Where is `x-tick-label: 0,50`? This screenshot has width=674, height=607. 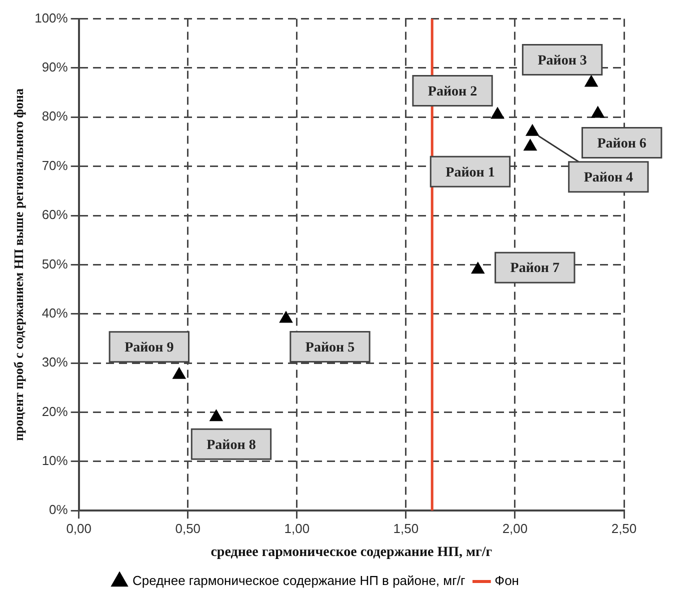 x-tick-label: 0,50 is located at coordinates (188, 528).